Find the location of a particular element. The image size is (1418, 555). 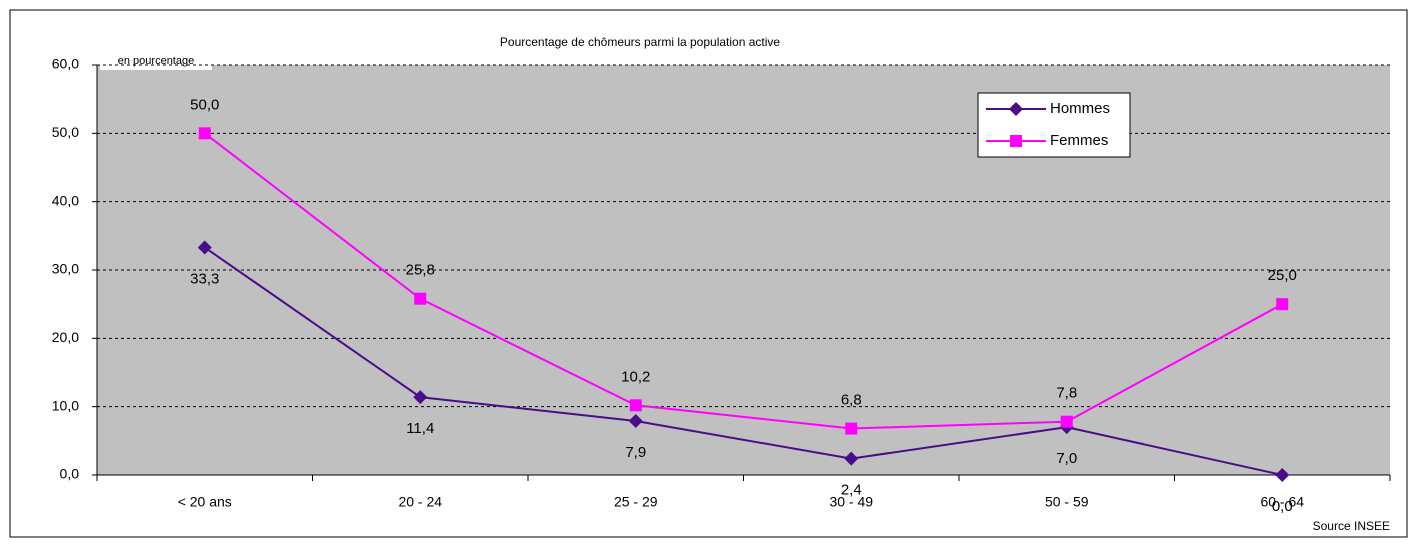

data-label: 6,8 is located at coordinates (851, 400).